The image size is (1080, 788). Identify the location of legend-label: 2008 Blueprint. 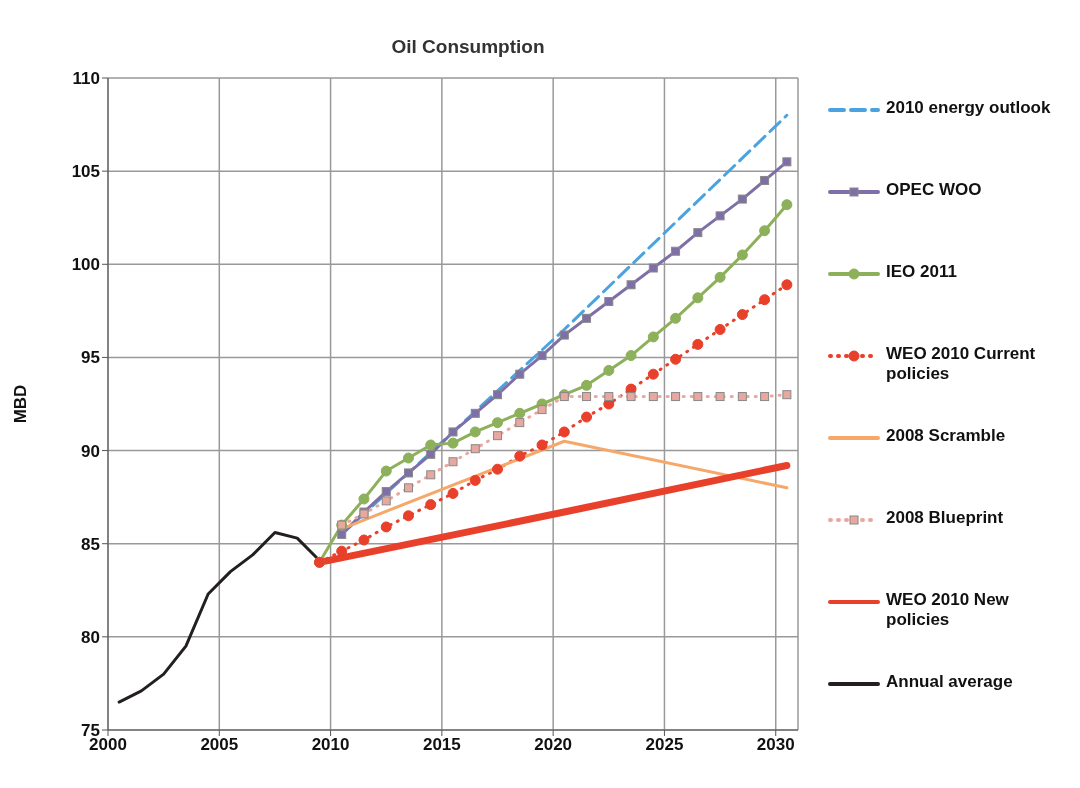
(945, 518).